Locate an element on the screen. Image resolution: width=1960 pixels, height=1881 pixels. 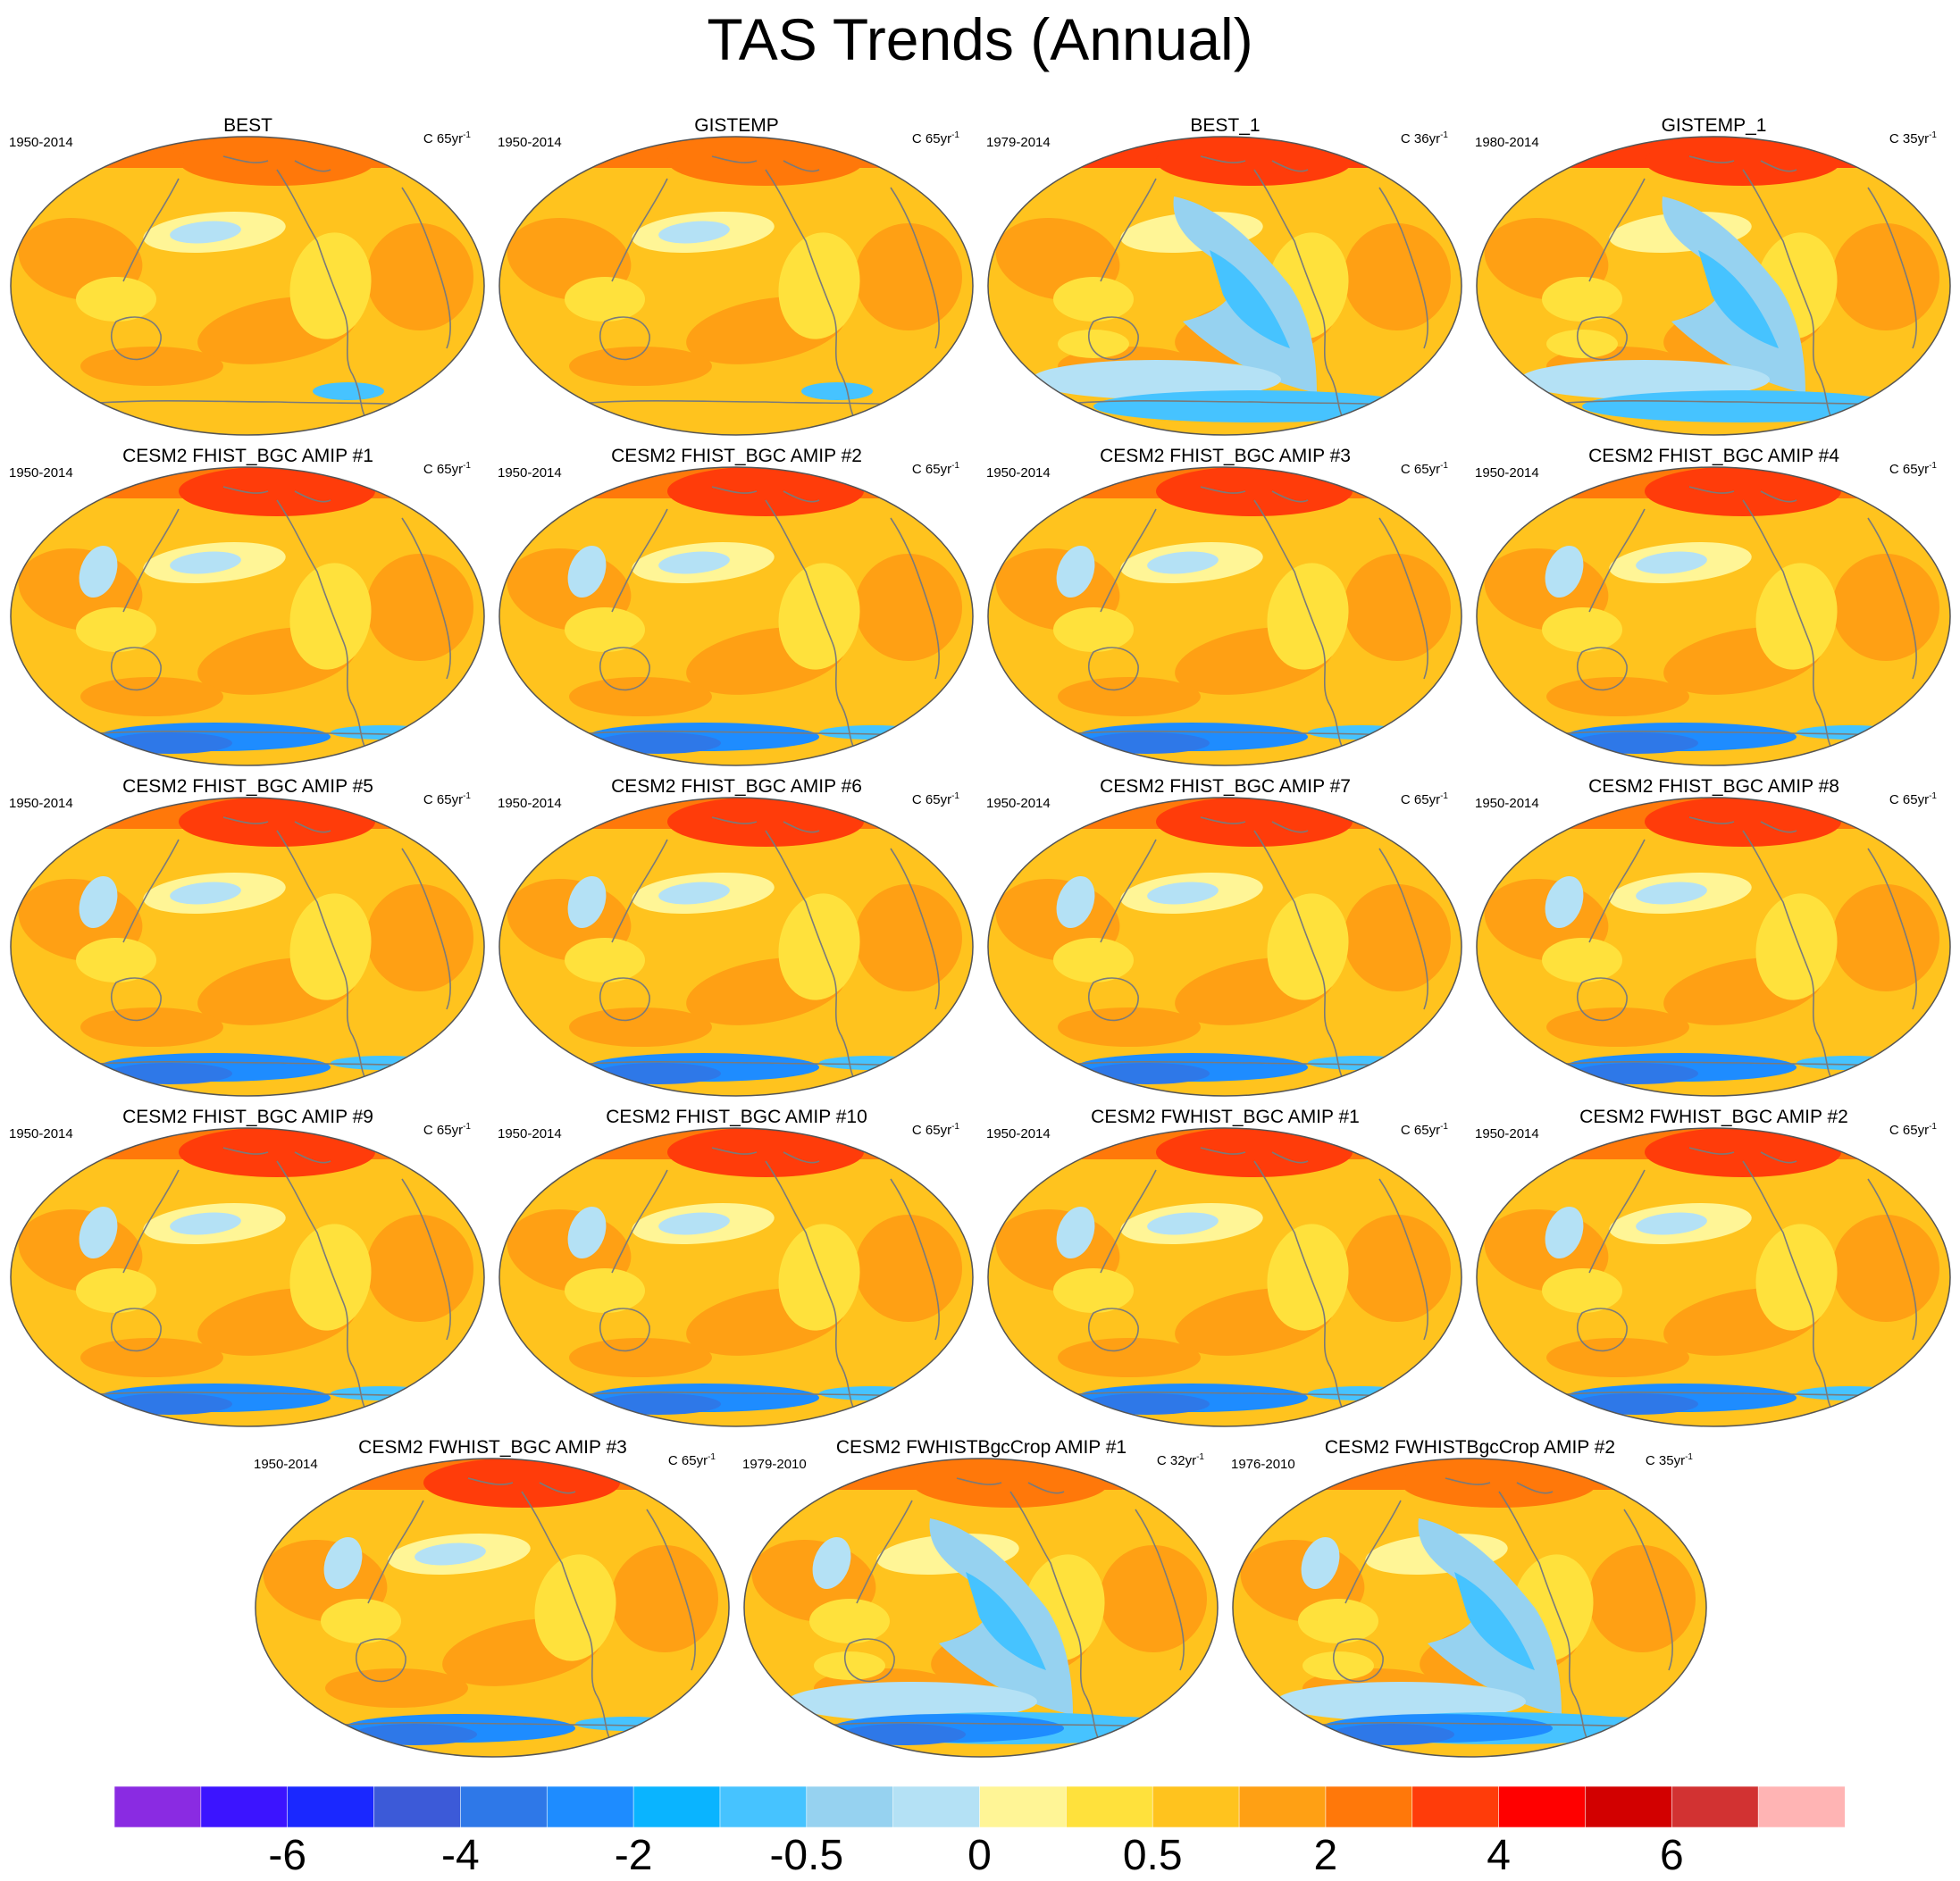
panel-title: CESM2 FHIST_BGC AMIP #10 is located at coordinates (736, 1117).